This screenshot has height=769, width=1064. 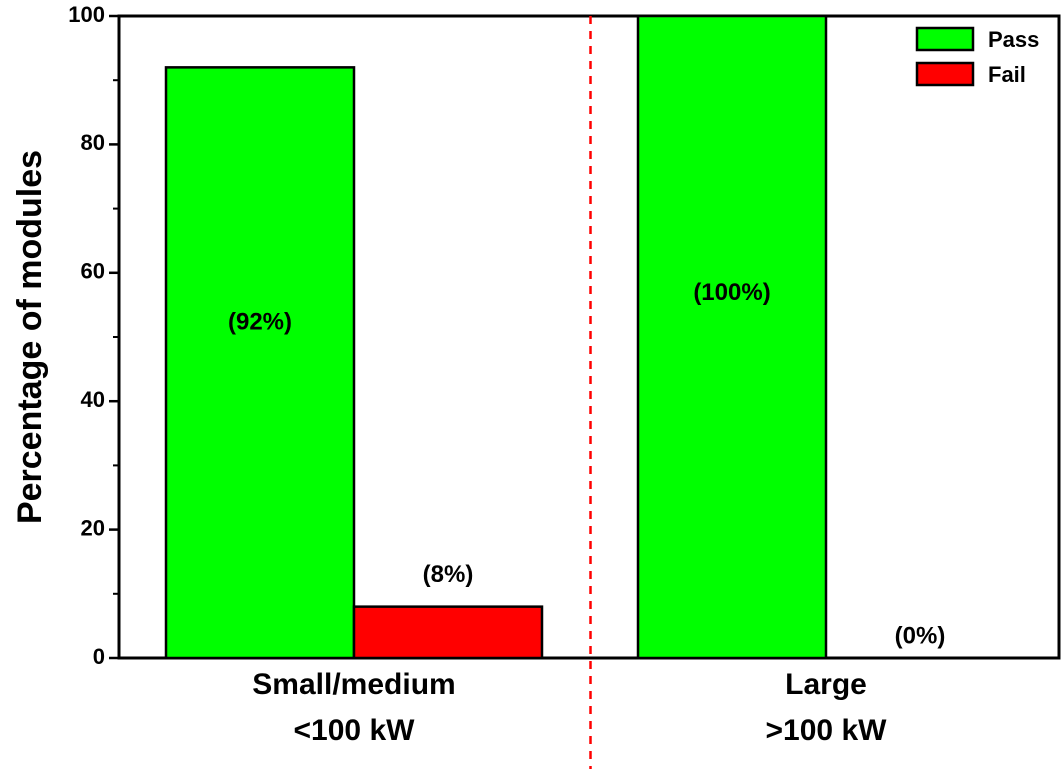 I want to click on y-tick-label: 80, so click(x=93, y=142).